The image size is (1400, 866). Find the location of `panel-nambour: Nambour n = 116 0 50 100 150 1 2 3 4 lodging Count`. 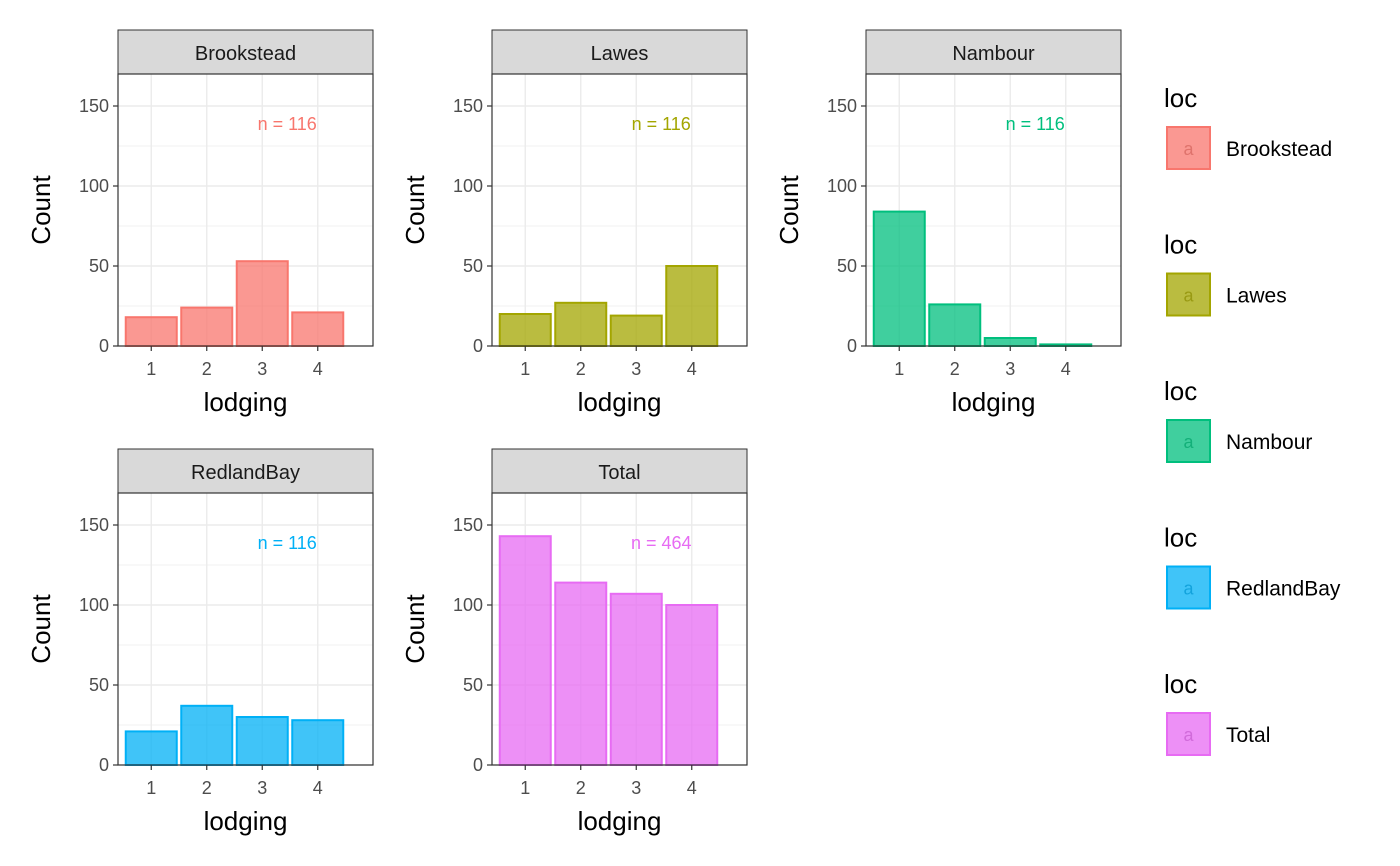

panel-nambour: Nambour n = 116 0 50 100 150 1 2 3 4 lodging Count is located at coordinates (948, 223).